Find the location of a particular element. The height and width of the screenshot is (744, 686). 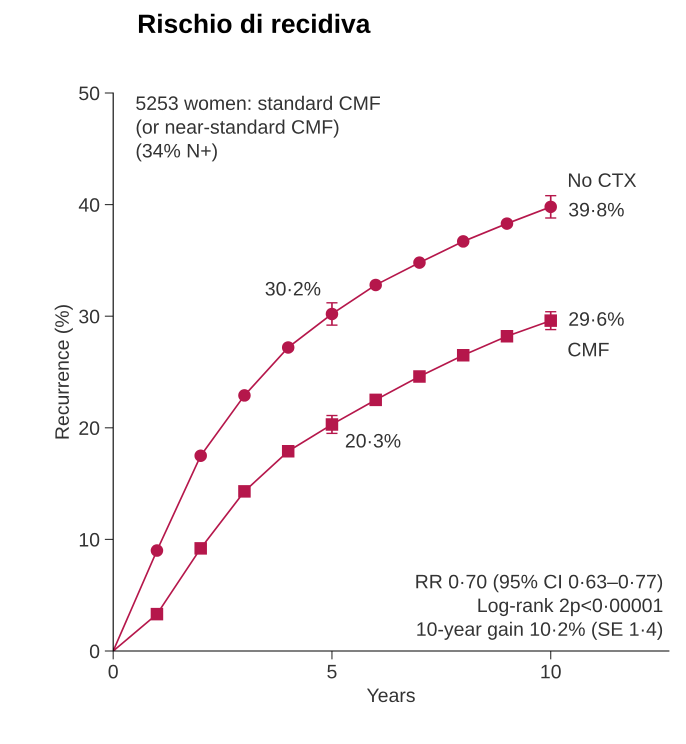

y-tick-label: 50 is located at coordinates (89, 93).